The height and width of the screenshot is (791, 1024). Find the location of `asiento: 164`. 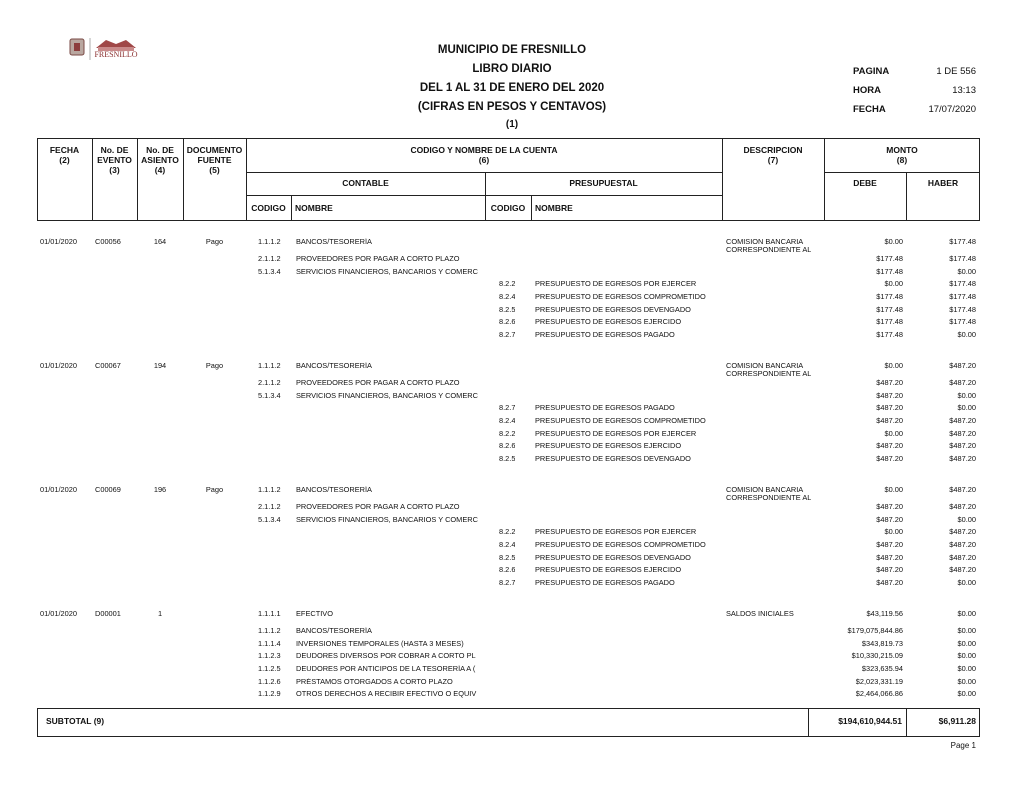

asiento: 164 is located at coordinates (160, 242).